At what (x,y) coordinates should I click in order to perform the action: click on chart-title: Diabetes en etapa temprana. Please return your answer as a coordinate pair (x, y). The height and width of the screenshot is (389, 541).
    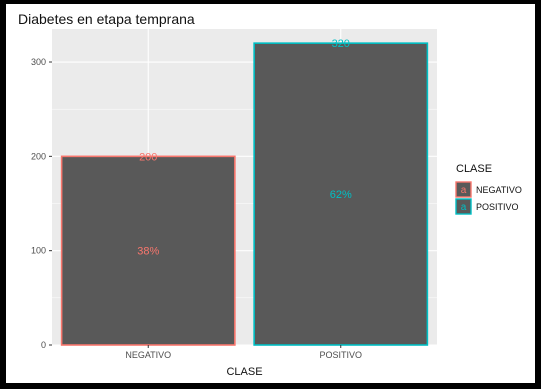
    Looking at the image, I should click on (106, 19).